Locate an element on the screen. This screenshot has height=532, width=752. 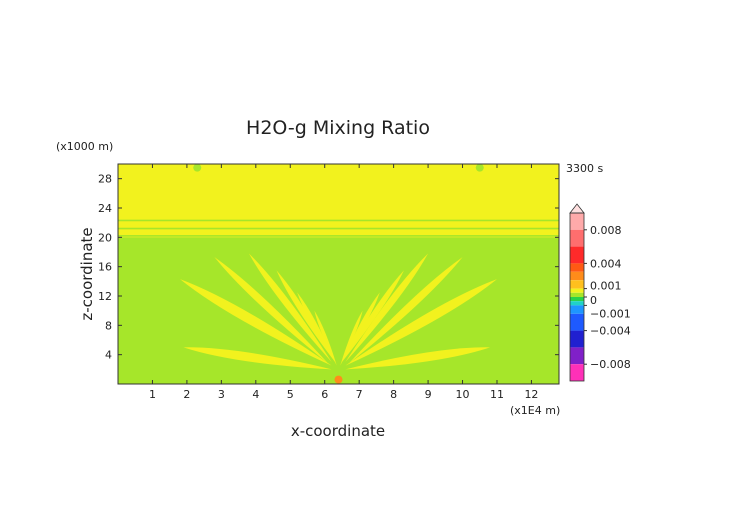
y-tick-label-12: 12 is located at coordinates (105, 296).